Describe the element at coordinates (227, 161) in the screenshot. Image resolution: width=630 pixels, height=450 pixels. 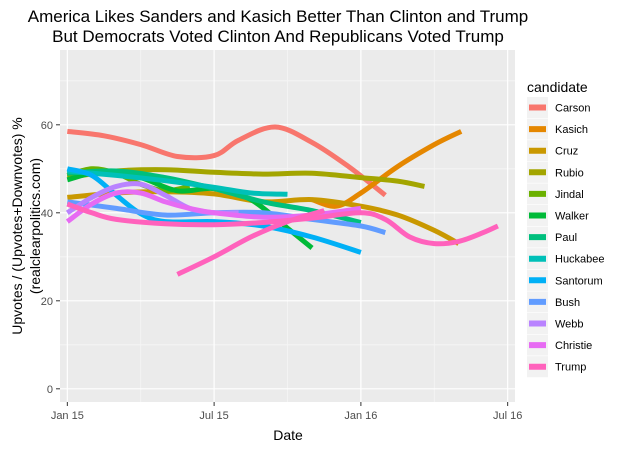
I see `series-line-carson` at that location.